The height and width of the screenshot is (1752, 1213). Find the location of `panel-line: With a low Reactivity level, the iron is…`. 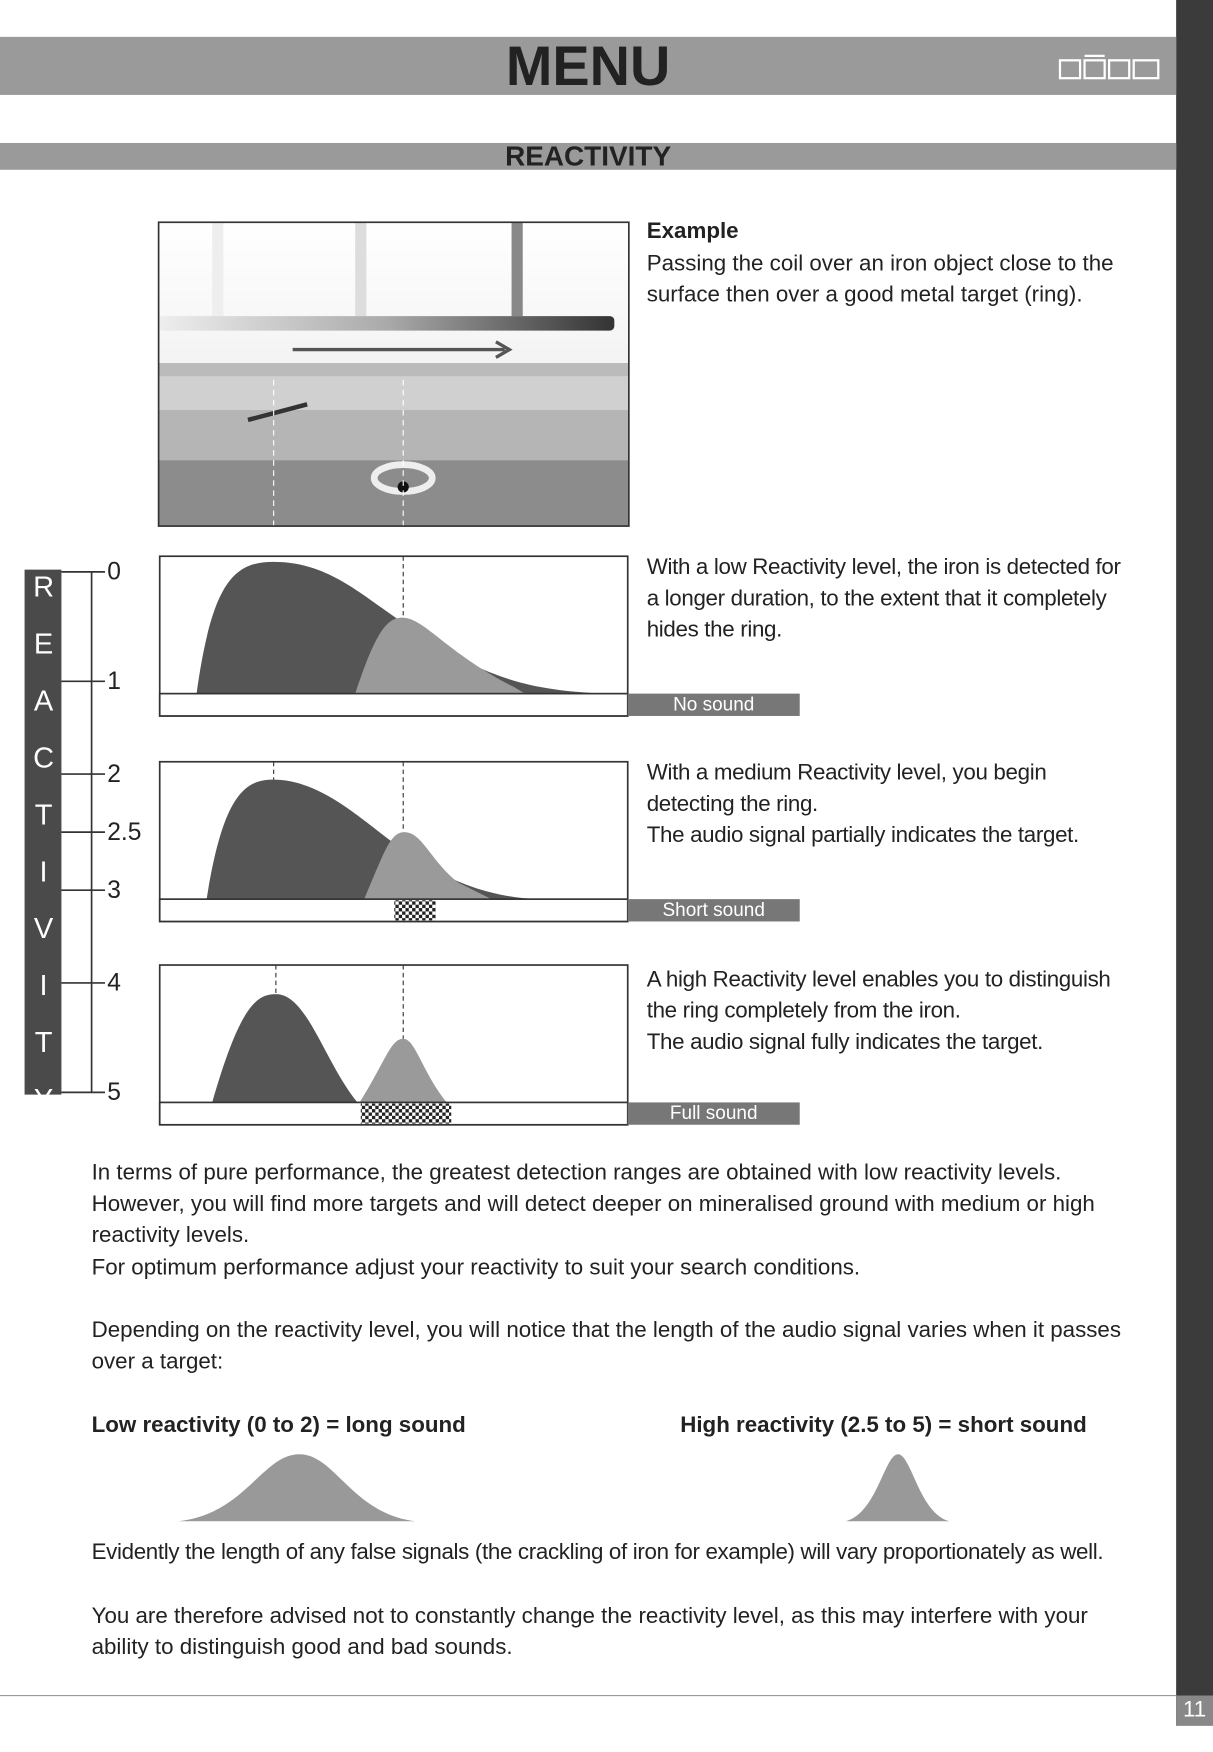

panel-line: With a low Reactivity level, the iron is… is located at coordinates (883, 599).